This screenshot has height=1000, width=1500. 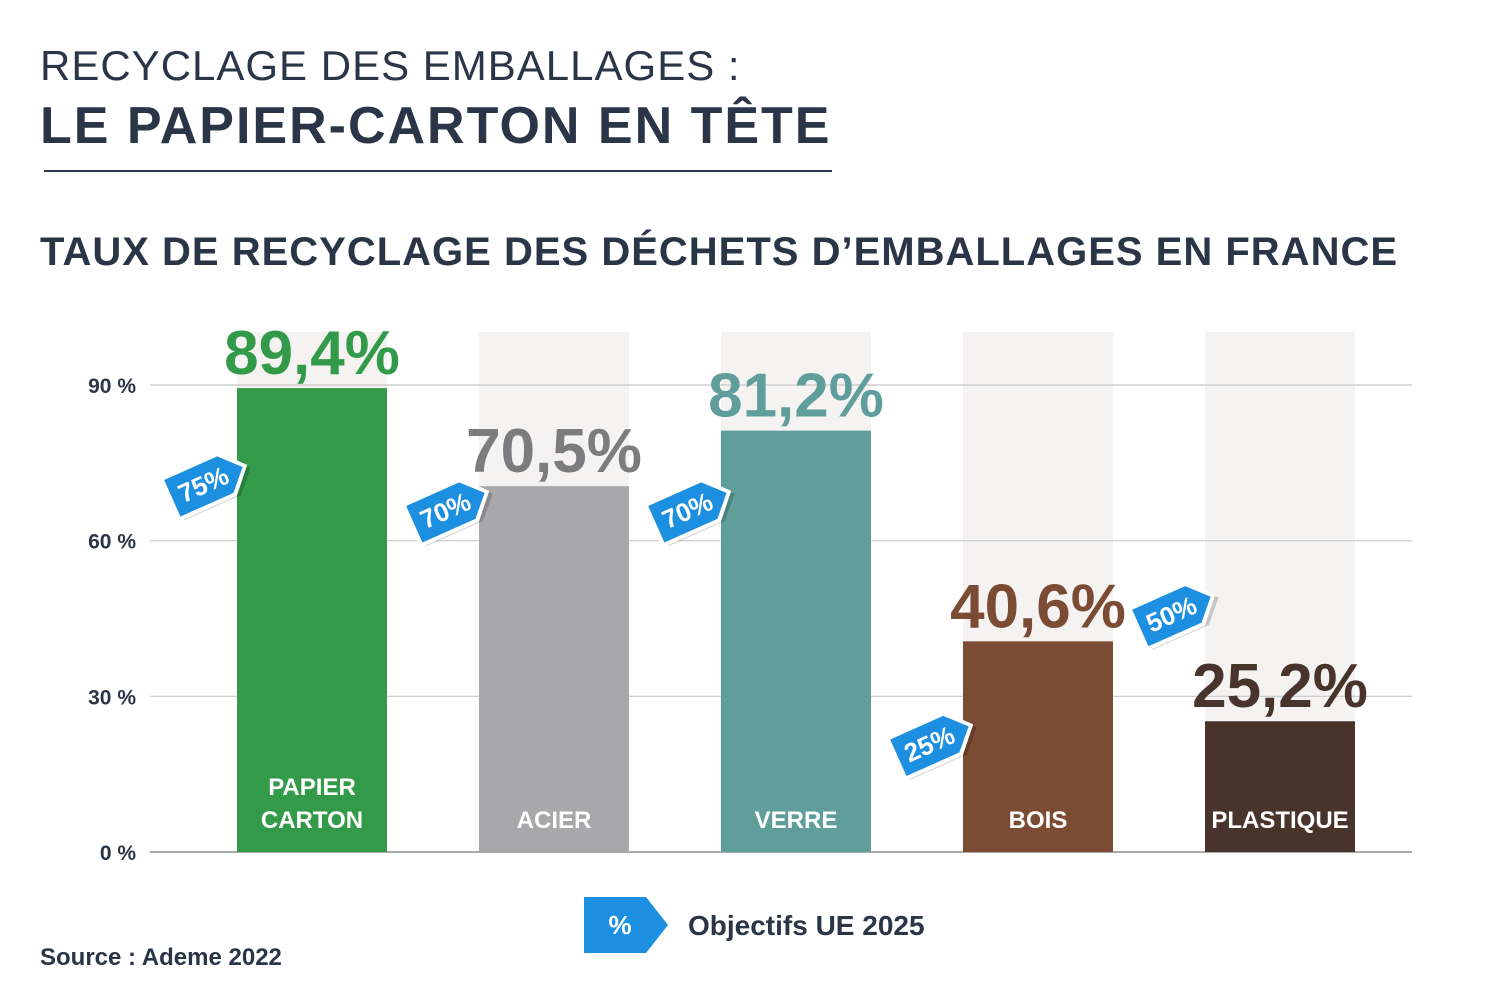 What do you see at coordinates (806, 925) in the screenshot?
I see `legend-label: Objectifs UE 2025` at bounding box center [806, 925].